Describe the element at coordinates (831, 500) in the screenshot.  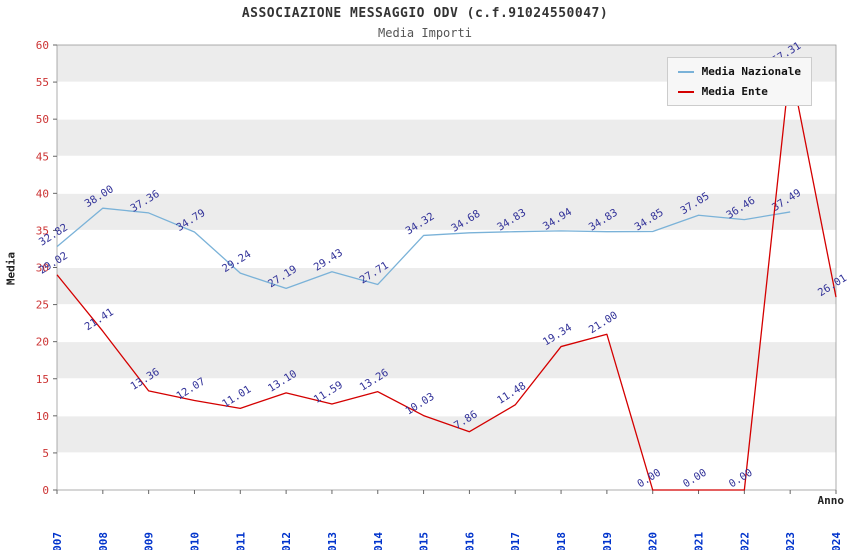
I see `x-axis-title: Anno` at that location.